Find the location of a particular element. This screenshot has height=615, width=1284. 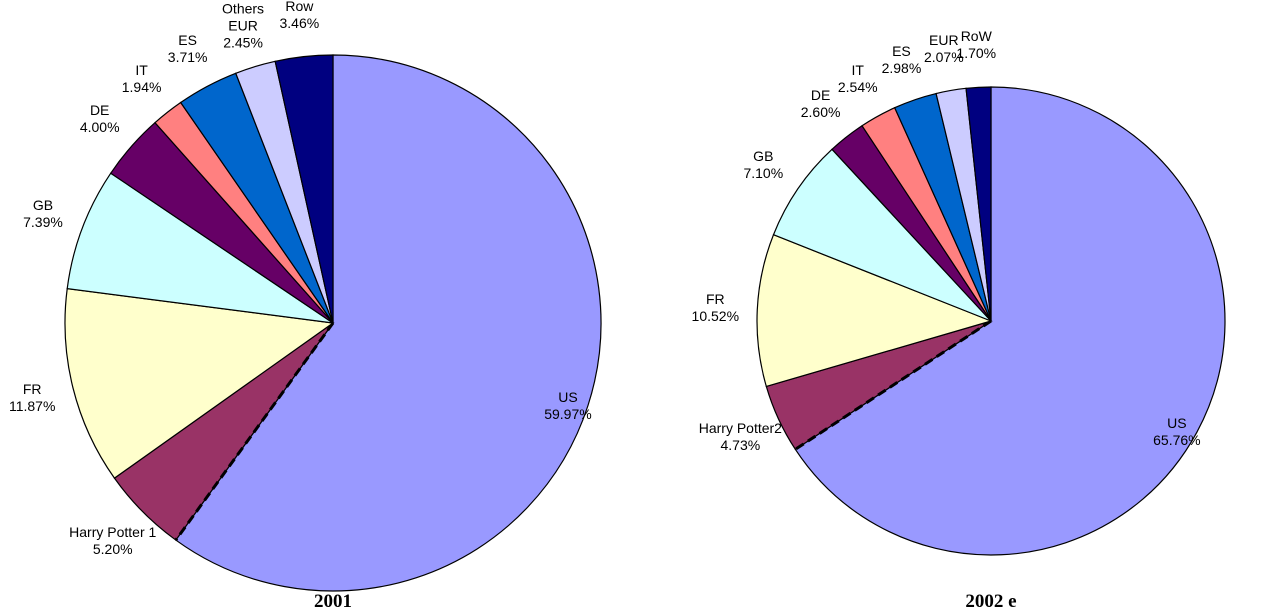

slice-label: US 59.97% is located at coordinates (567, 406).